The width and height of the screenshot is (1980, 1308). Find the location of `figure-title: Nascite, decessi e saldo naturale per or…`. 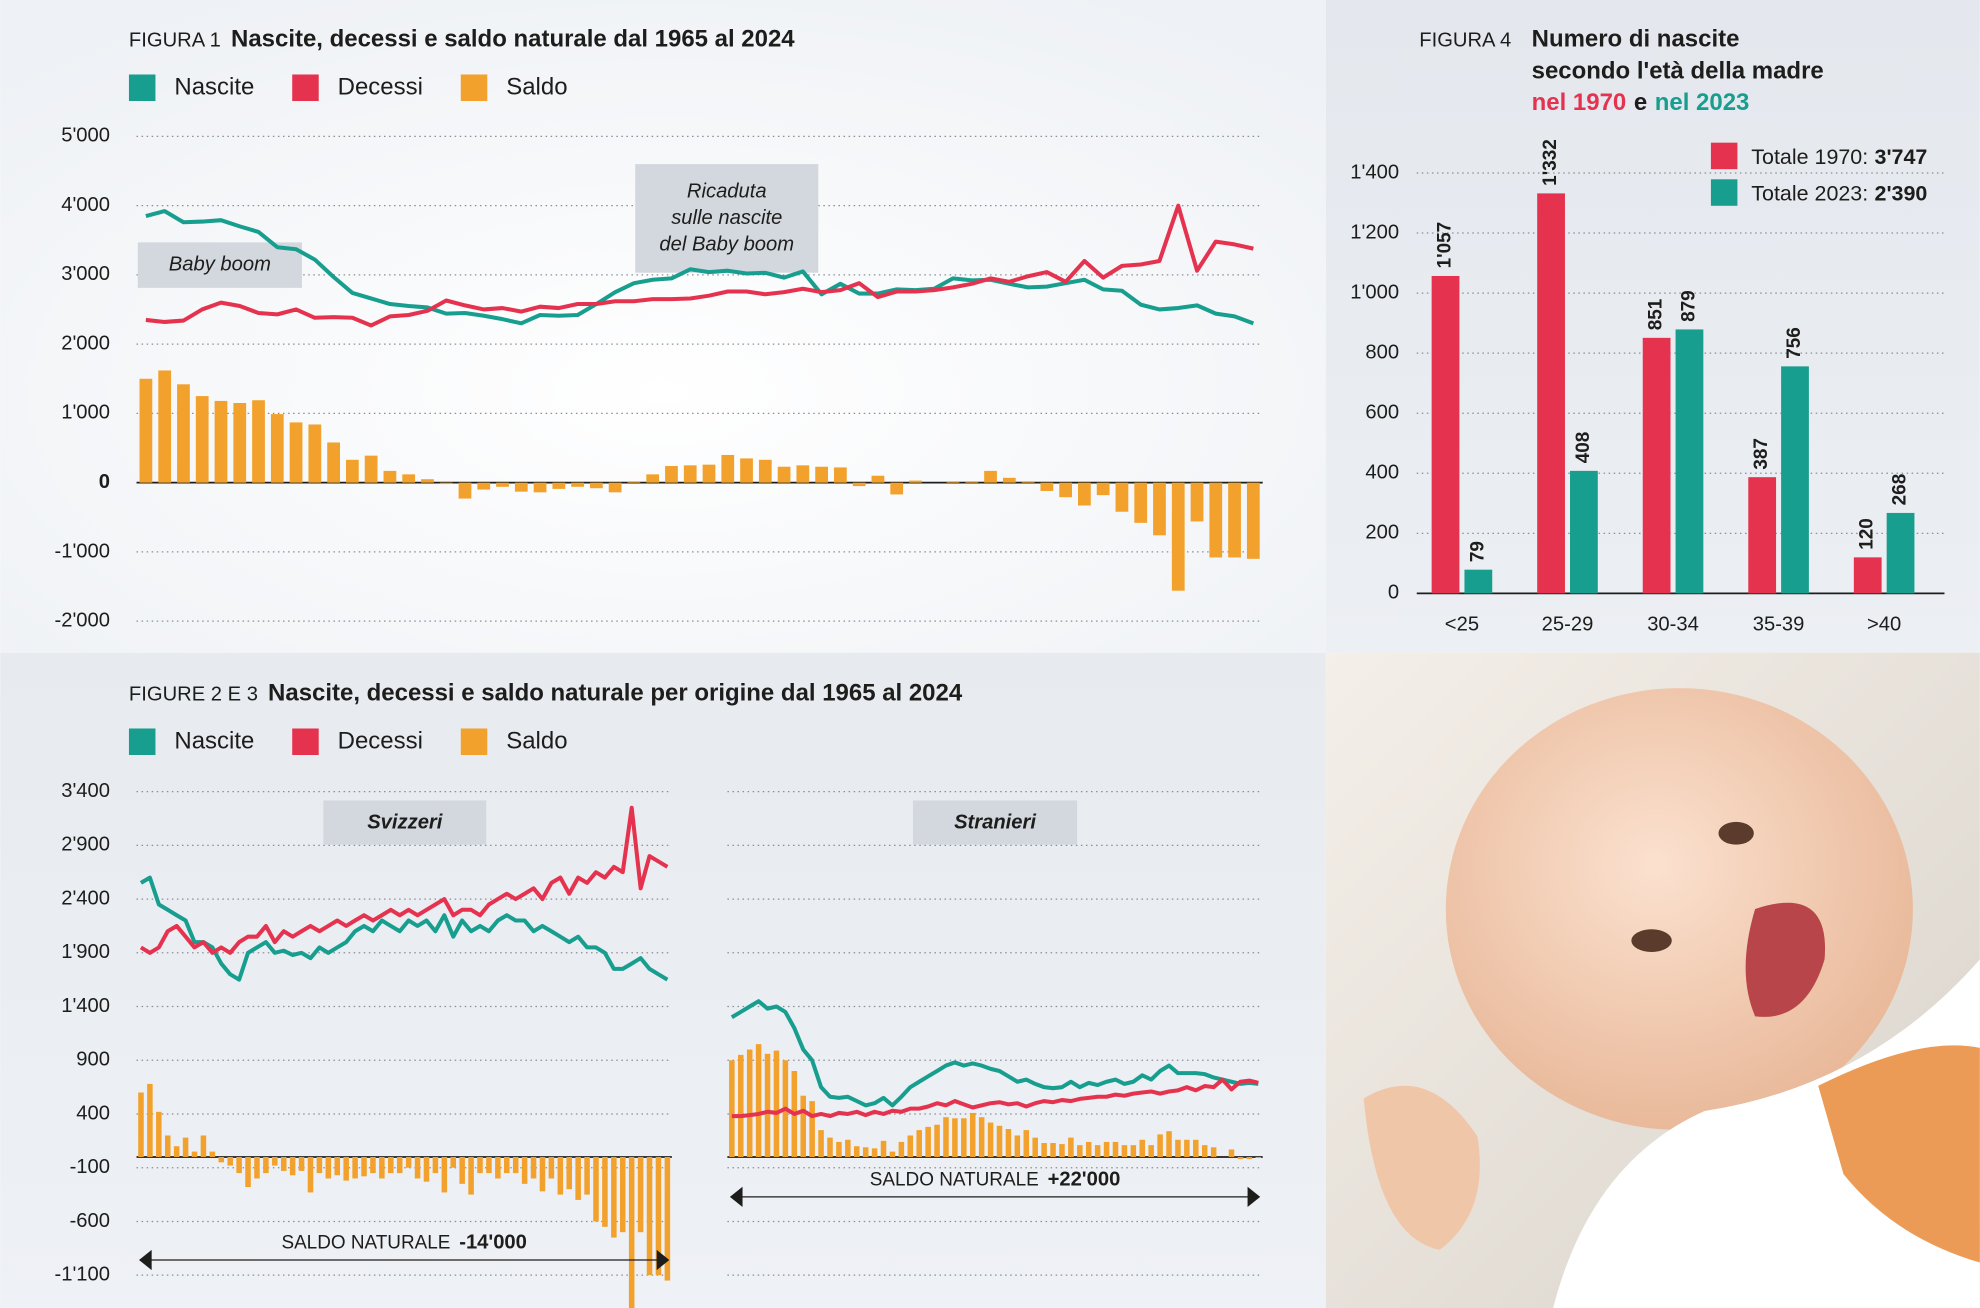

figure-title: Nascite, decessi e saldo naturale per or… is located at coordinates (615, 693).